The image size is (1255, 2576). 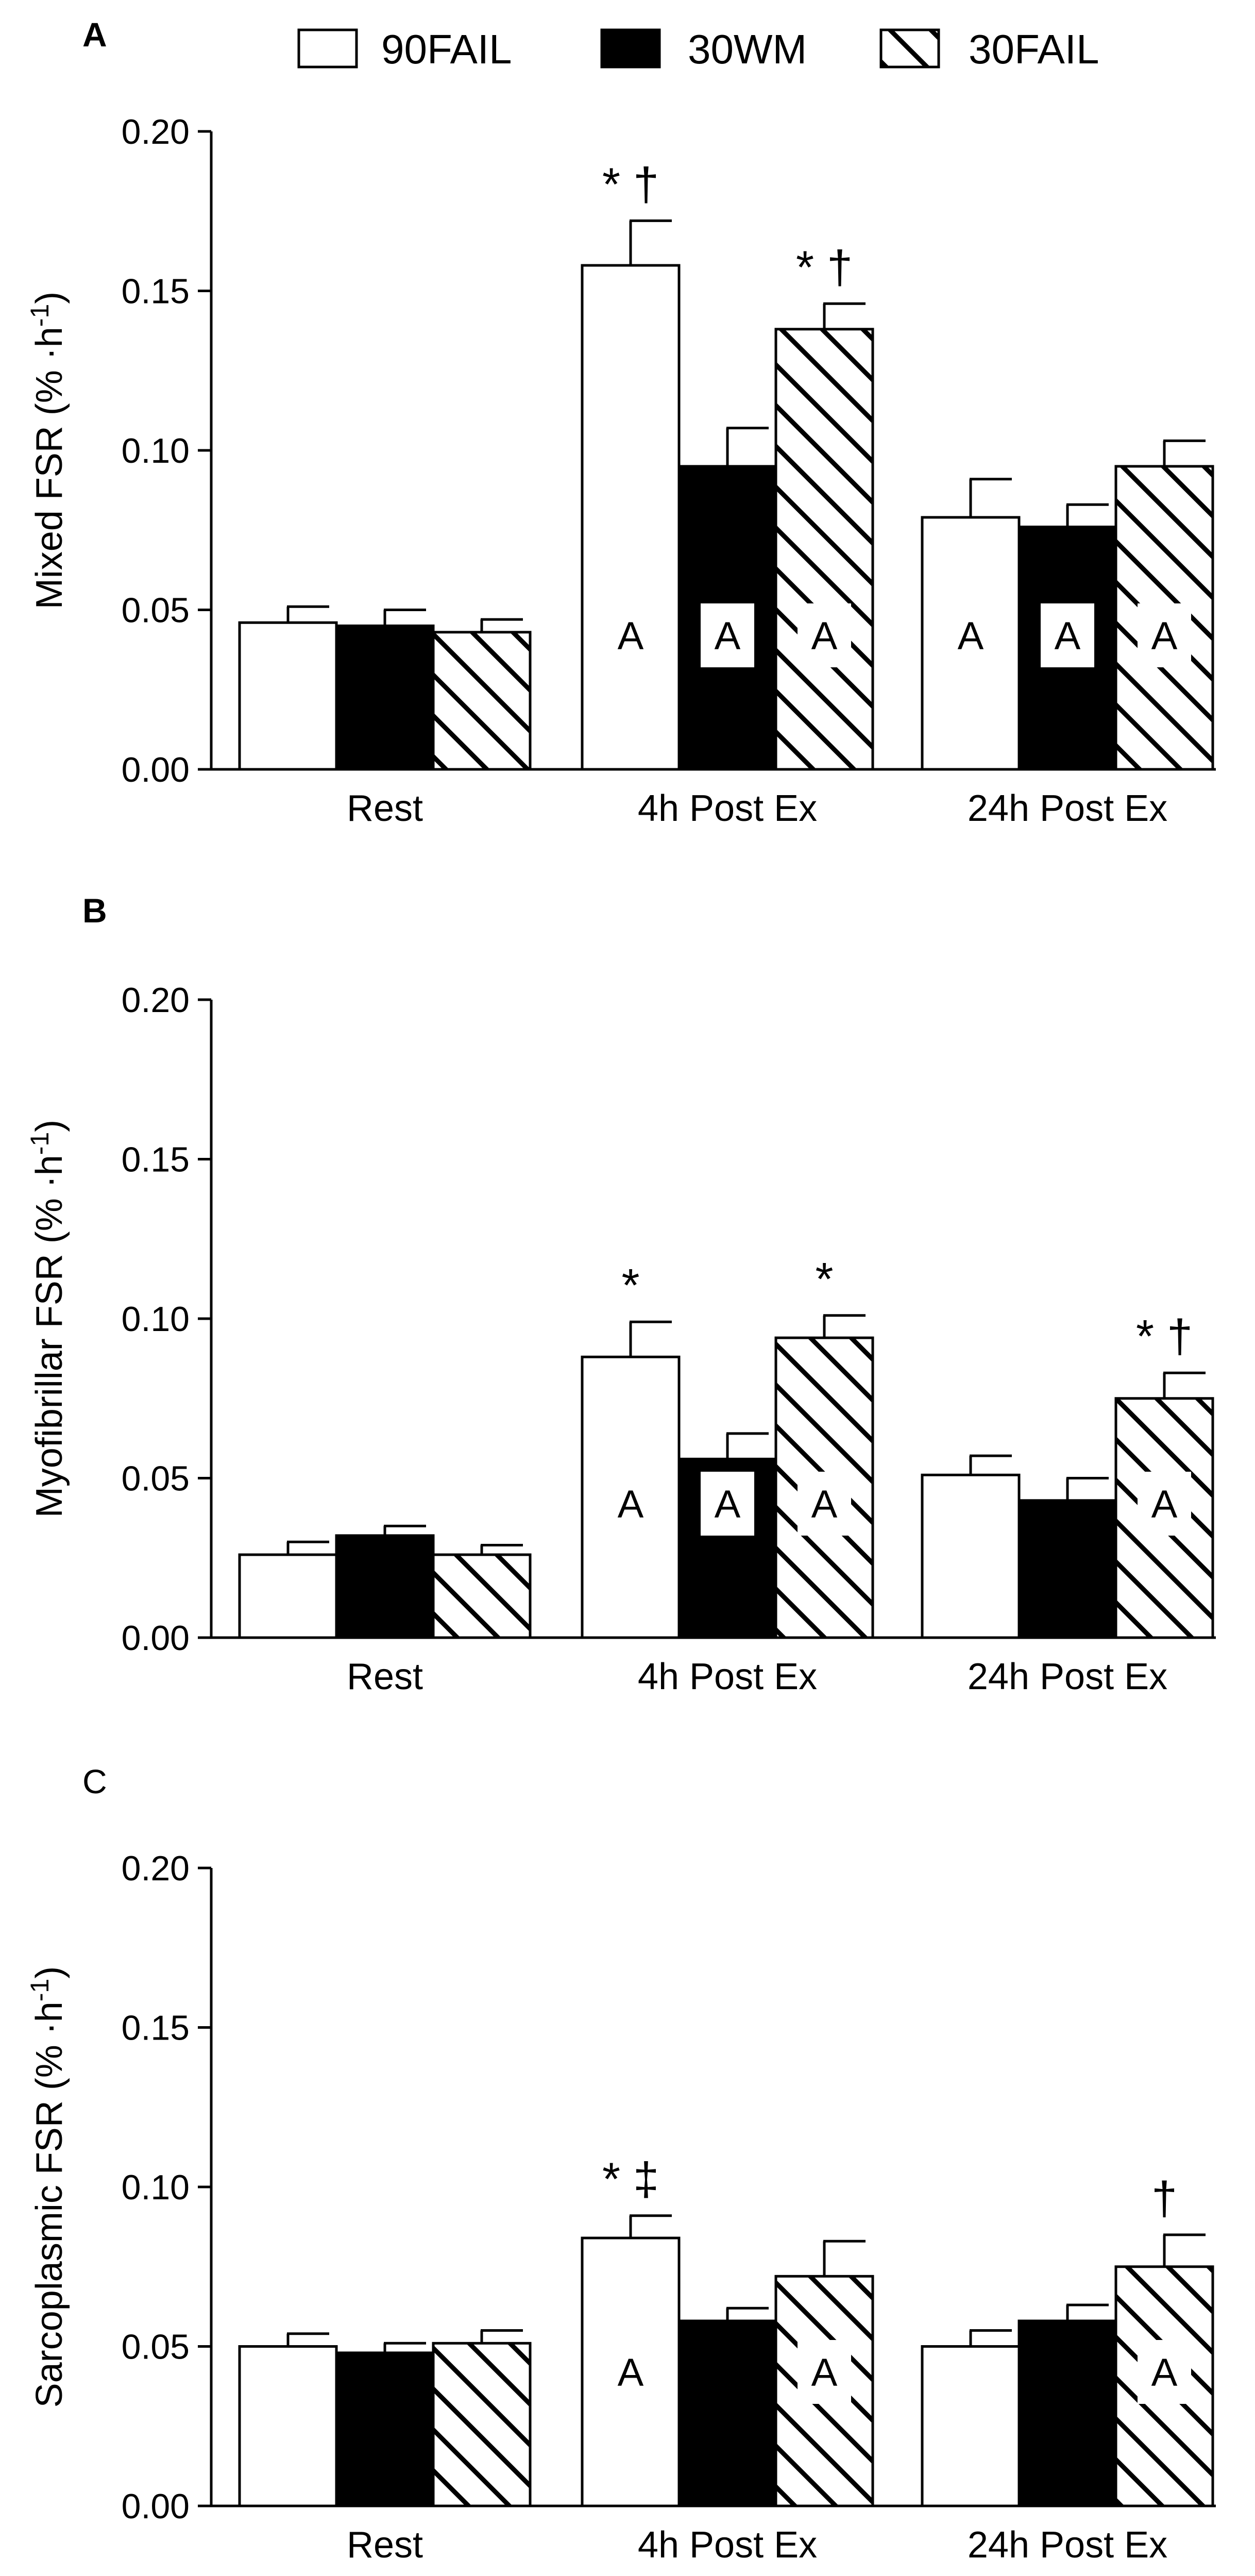 What do you see at coordinates (1164, 2199) in the screenshot?
I see `significance-marker: †` at bounding box center [1164, 2199].